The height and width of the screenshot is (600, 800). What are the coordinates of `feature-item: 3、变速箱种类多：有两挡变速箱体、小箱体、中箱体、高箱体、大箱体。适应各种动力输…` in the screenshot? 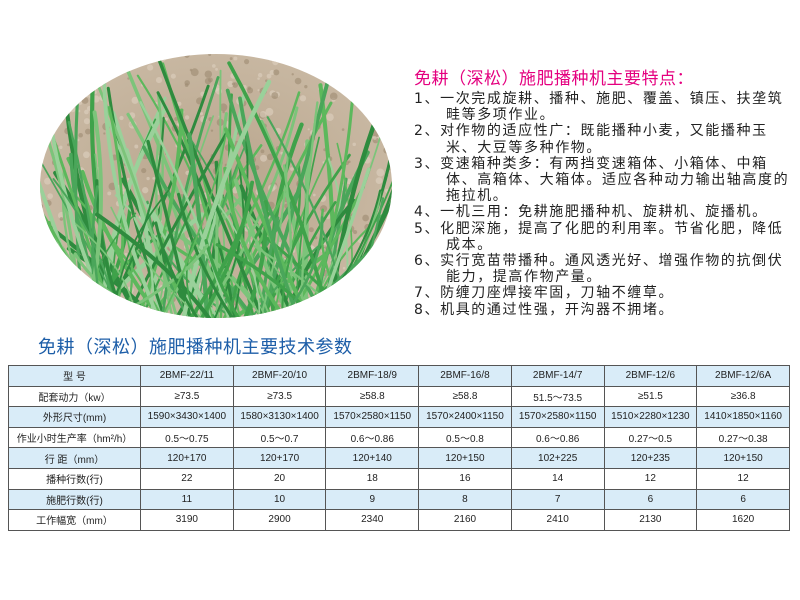 It's located at (602, 180).